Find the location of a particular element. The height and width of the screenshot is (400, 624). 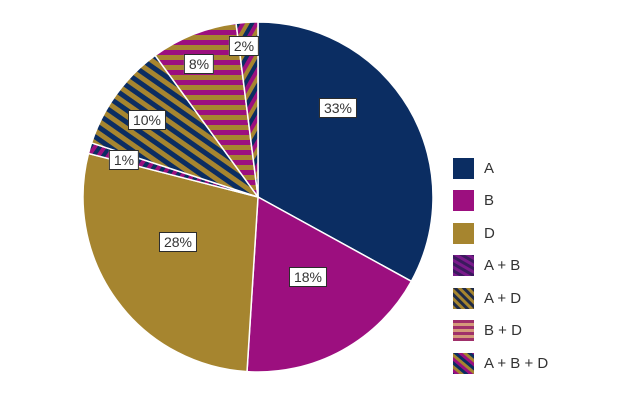

legend-swatch-bd is located at coordinates (463, 331).